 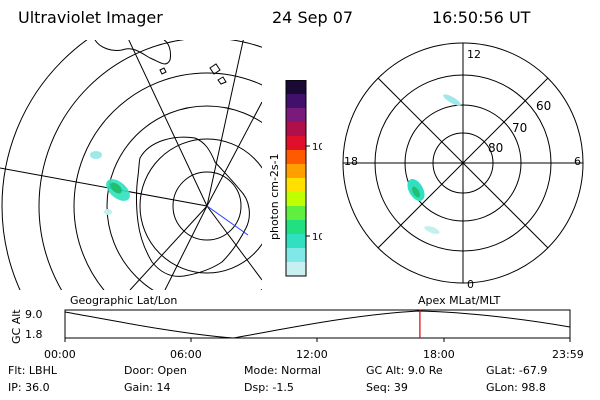 What do you see at coordinates (517, 370) in the screenshot?
I see `glat-readout: GLat: -67.9` at bounding box center [517, 370].